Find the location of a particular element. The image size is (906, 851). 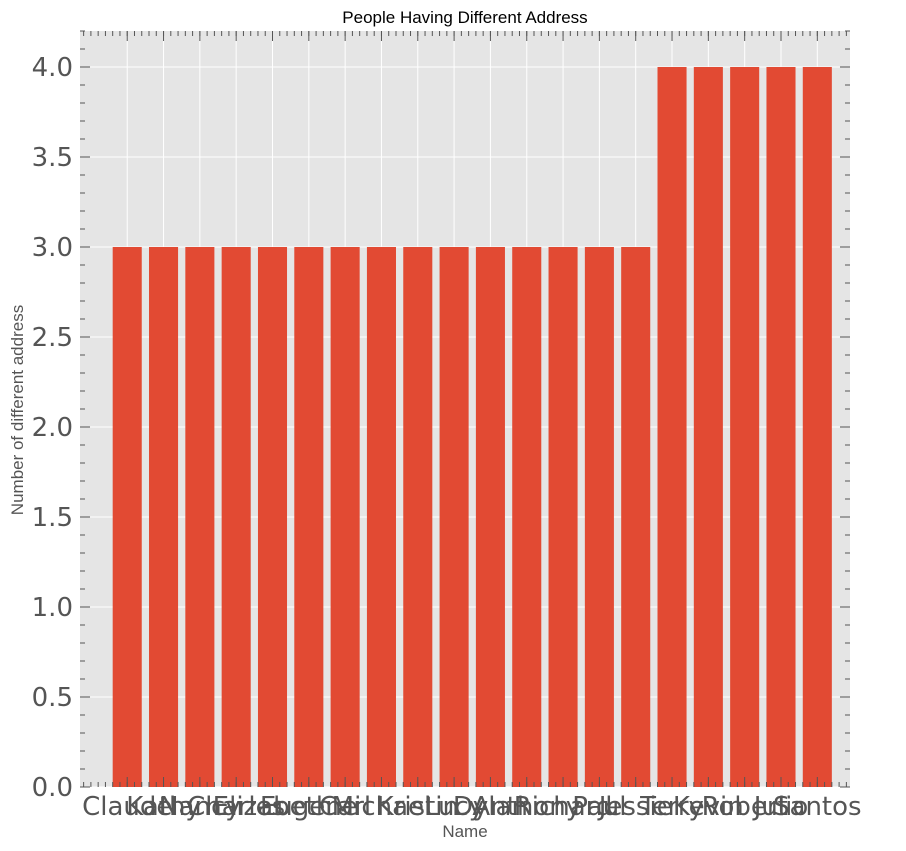

x-tick-label: Robert is located at coordinates (745, 807).